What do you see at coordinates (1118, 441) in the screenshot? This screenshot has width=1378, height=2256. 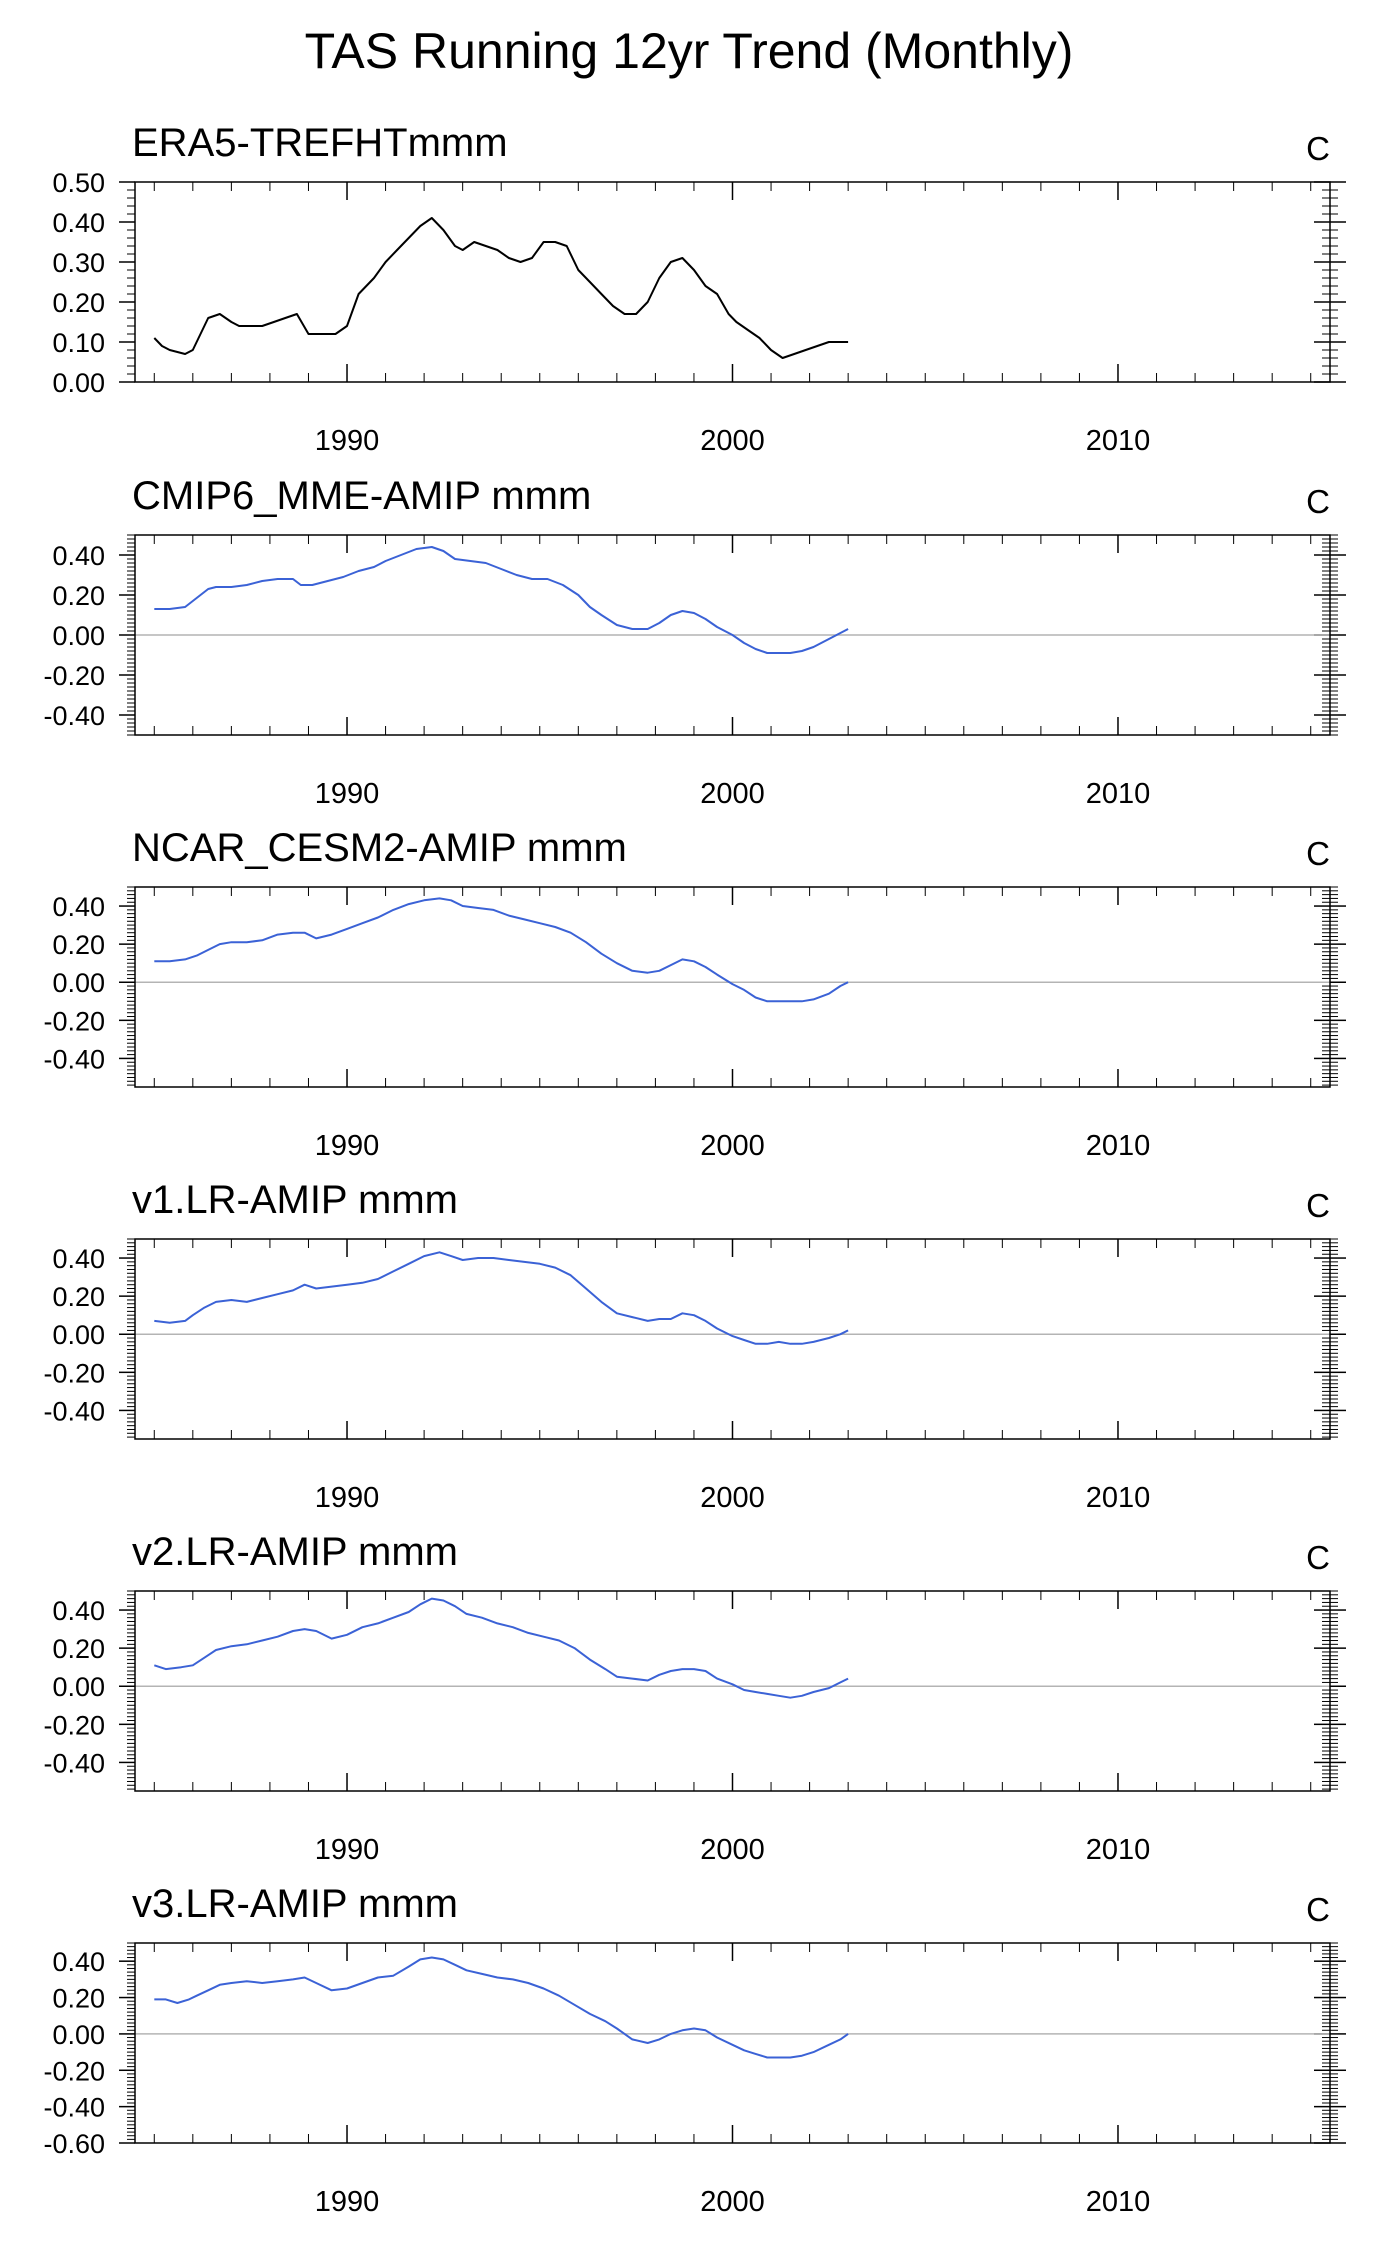 I see `panel-1-x-tick-label: 2010` at bounding box center [1118, 441].